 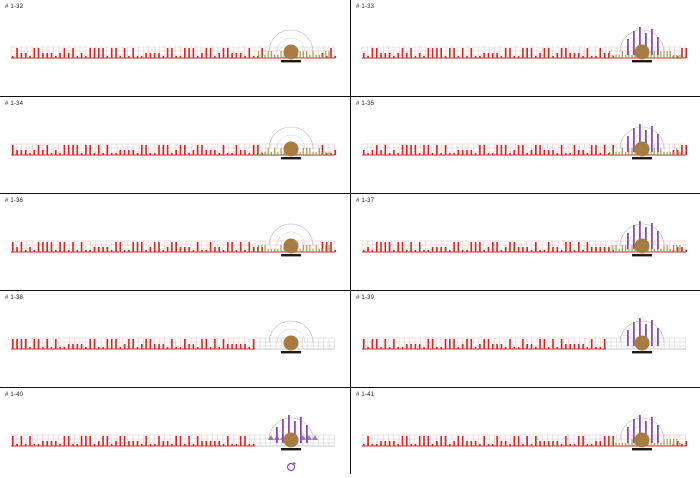 I want to click on panel-label: # 1-40, so click(x=14, y=395).